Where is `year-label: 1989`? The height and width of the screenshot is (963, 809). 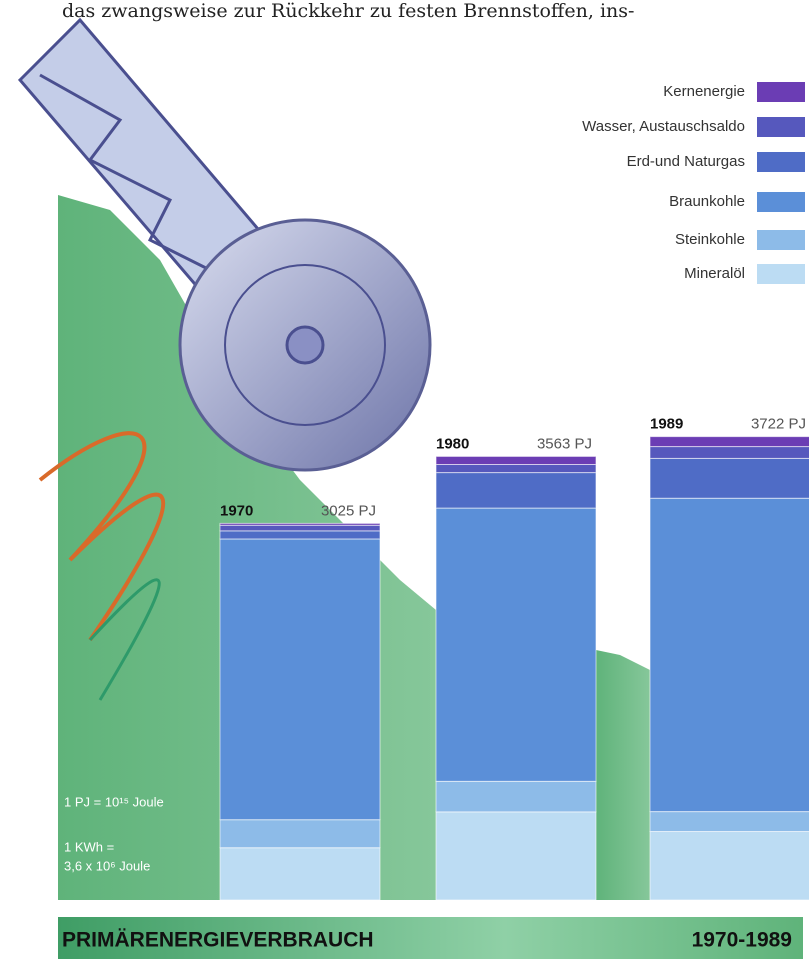
year-label: 1989 is located at coordinates (666, 424).